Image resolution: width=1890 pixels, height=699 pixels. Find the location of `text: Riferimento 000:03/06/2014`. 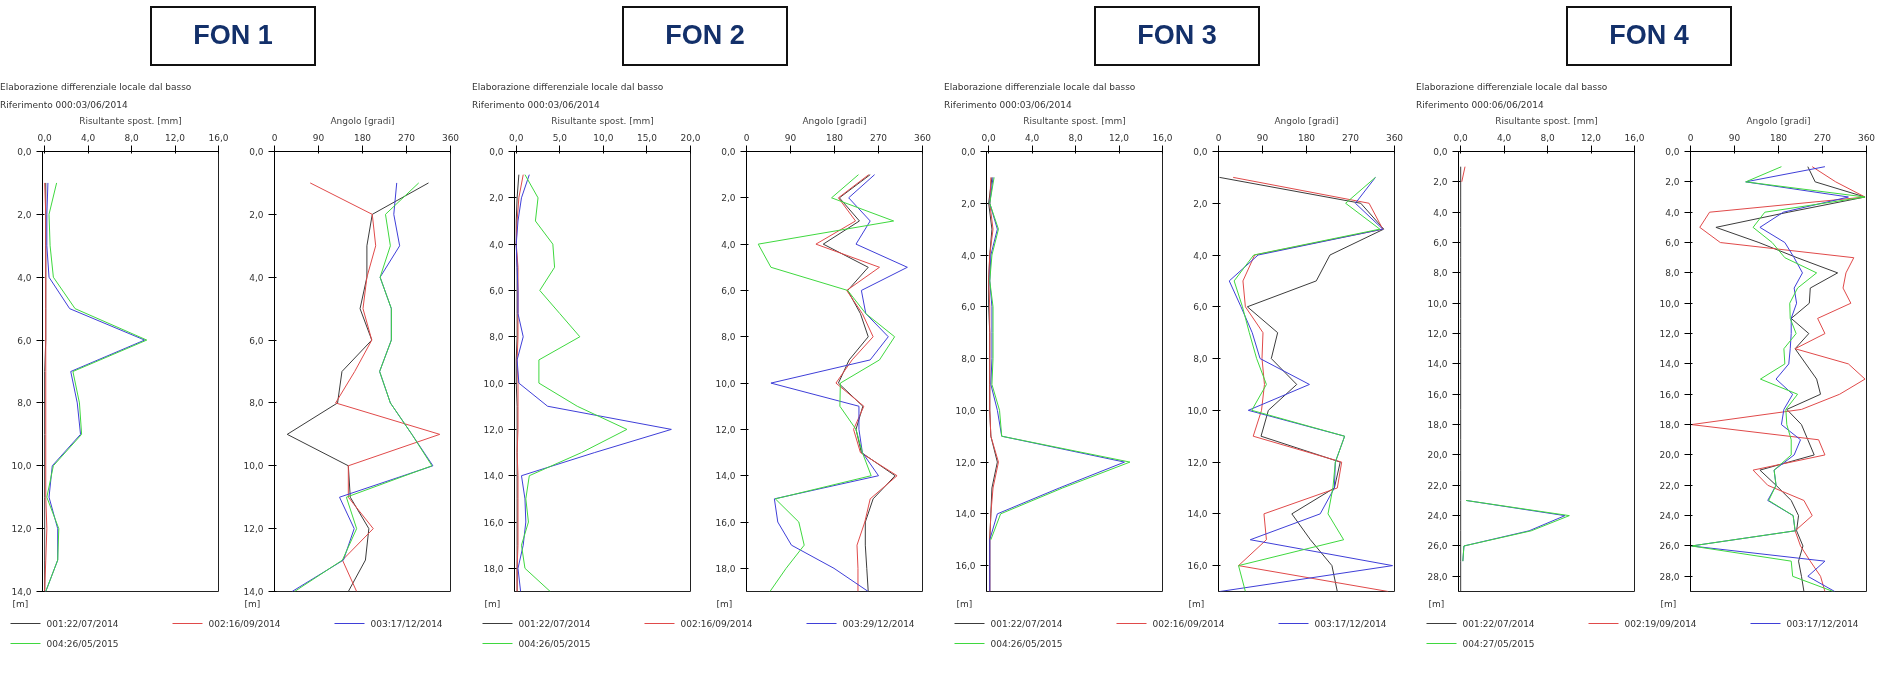

text: Riferimento 000:03/06/2014 is located at coordinates (64, 105).